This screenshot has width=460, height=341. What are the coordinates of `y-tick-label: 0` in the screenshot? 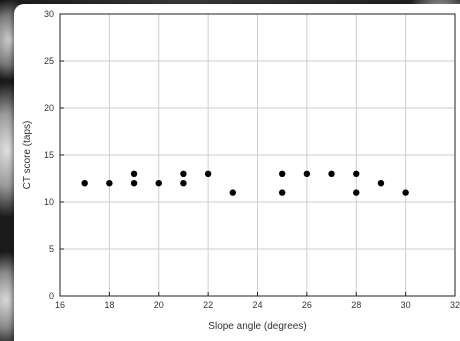 It's located at (51, 296).